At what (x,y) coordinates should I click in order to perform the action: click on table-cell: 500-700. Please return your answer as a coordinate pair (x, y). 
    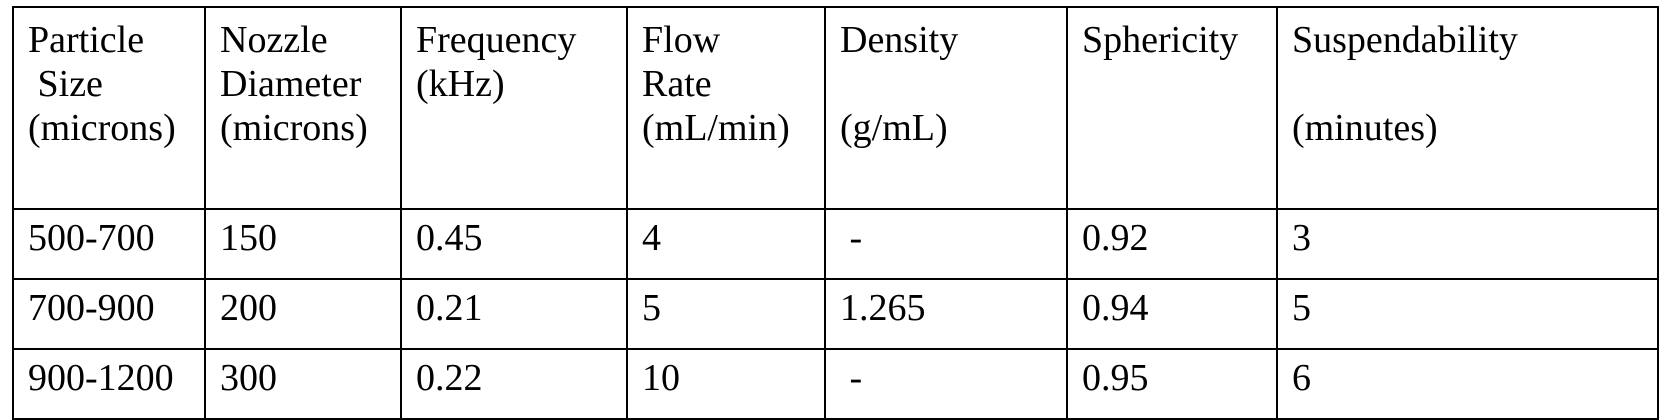
    Looking at the image, I should click on (109, 244).